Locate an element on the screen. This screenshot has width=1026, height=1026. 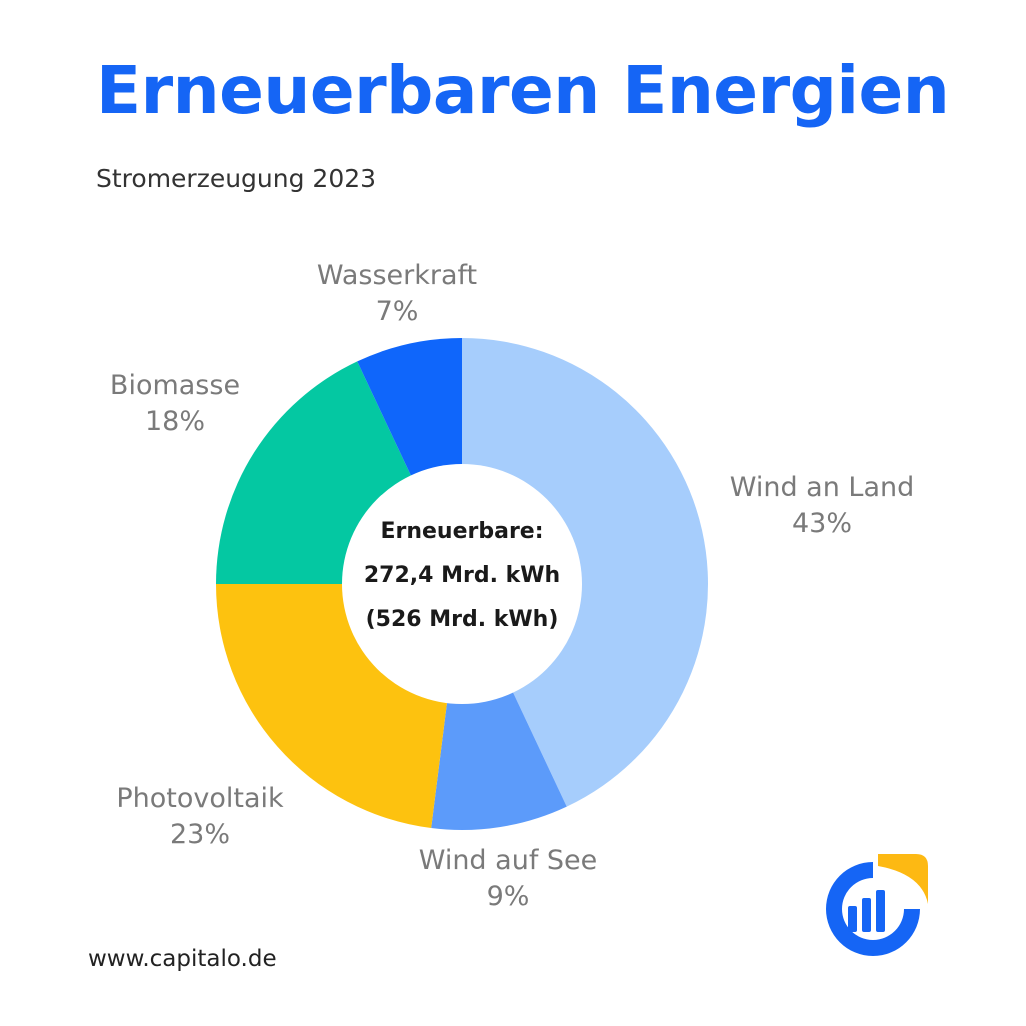
slice-wind-an-land is located at coordinates (585, 572).